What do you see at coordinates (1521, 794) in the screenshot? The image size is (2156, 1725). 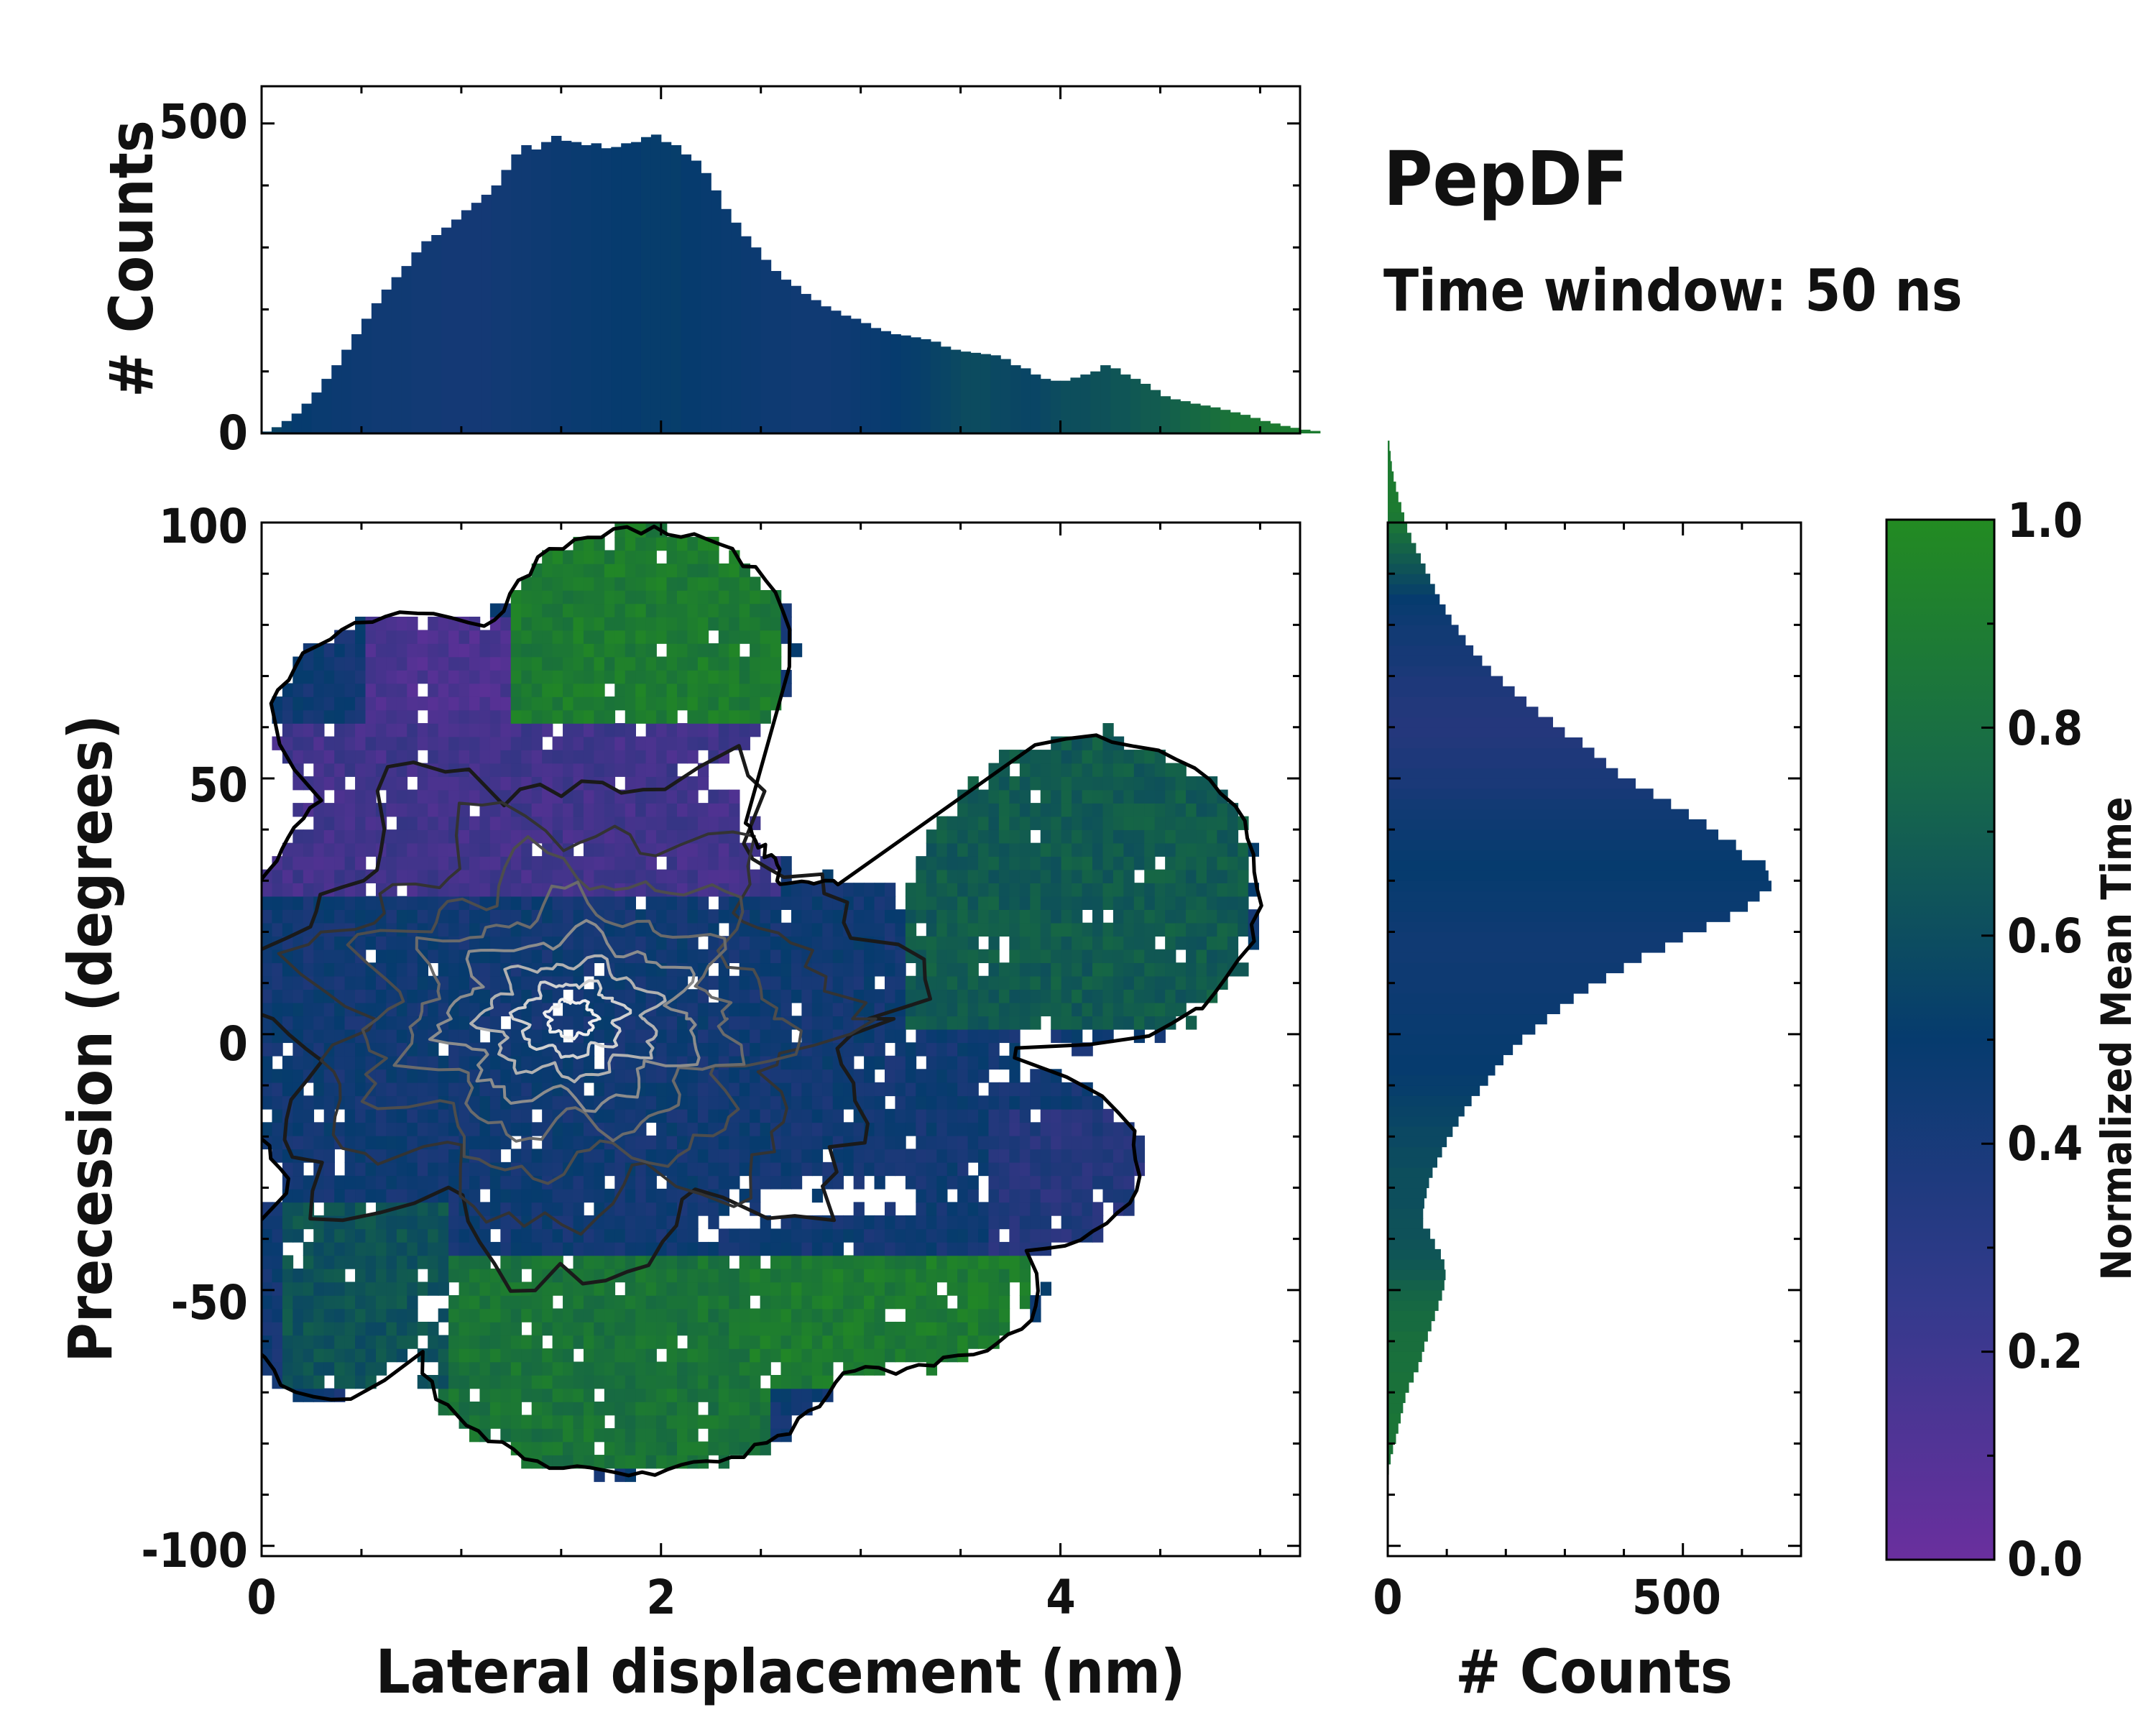 I see `right-histogram-bar` at bounding box center [1521, 794].